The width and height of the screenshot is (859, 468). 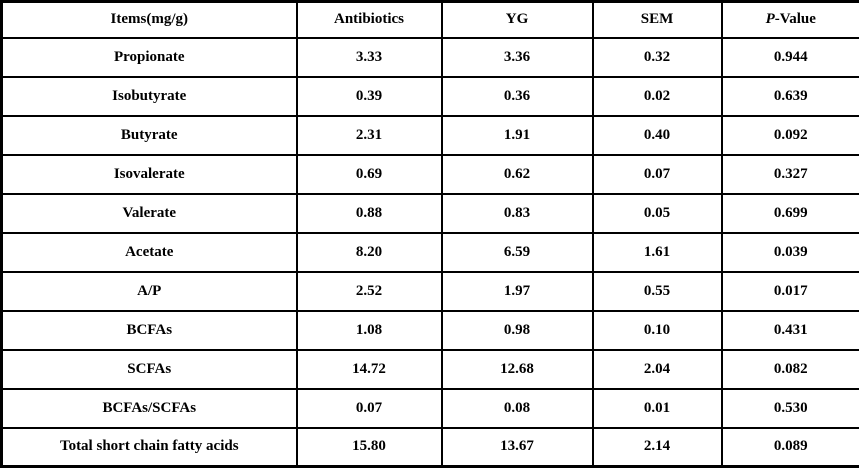 What do you see at coordinates (789, 96) in the screenshot?
I see `cell-value: 0.639` at bounding box center [789, 96].